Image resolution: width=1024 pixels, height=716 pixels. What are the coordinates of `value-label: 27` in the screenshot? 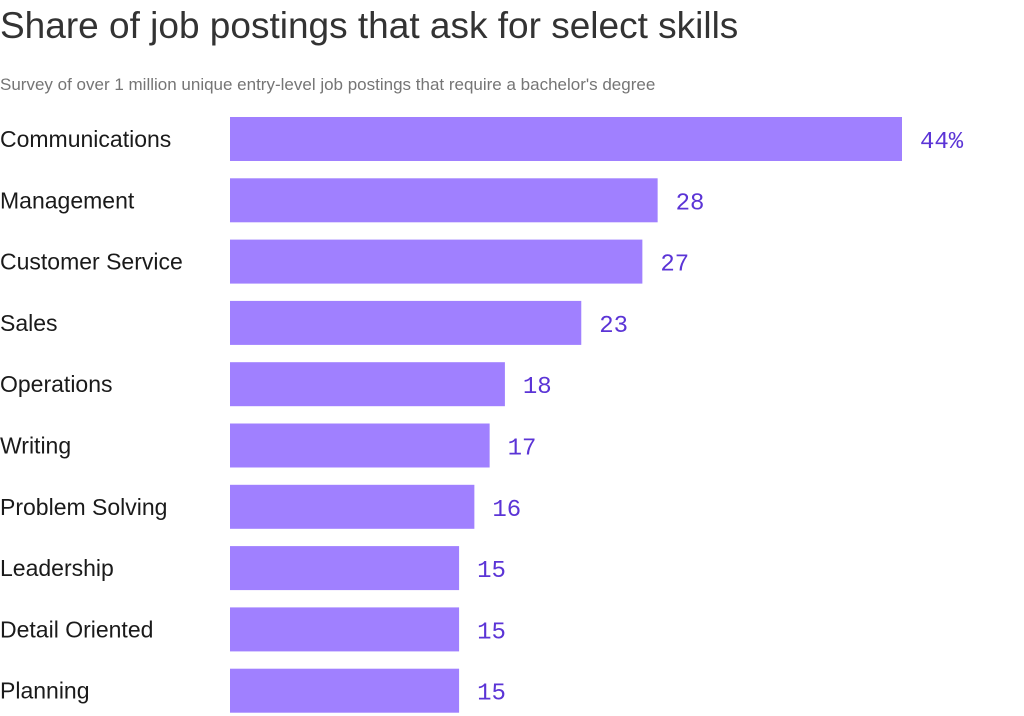 It's located at (674, 265).